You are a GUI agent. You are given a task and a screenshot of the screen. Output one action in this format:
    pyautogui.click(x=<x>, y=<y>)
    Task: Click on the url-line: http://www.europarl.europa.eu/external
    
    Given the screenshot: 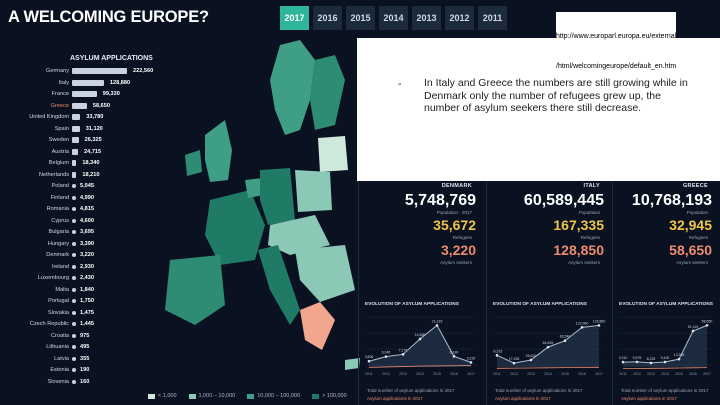 What is the action you would take?
    pyautogui.click(x=616, y=36)
    